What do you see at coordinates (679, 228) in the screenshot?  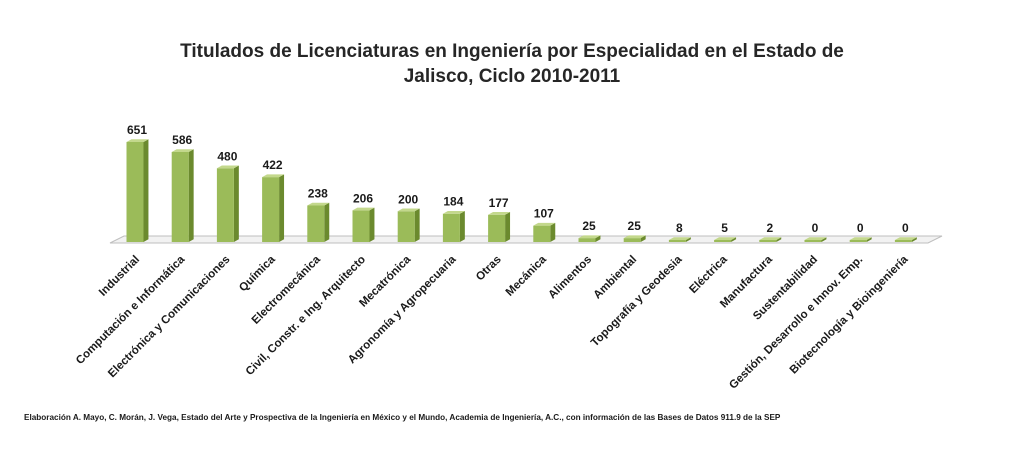 I see `value-label: 8` at bounding box center [679, 228].